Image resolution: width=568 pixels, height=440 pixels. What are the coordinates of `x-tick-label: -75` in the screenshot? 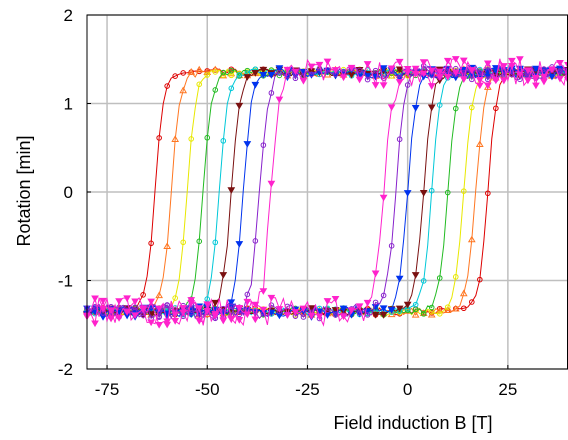 It's located at (107, 389).